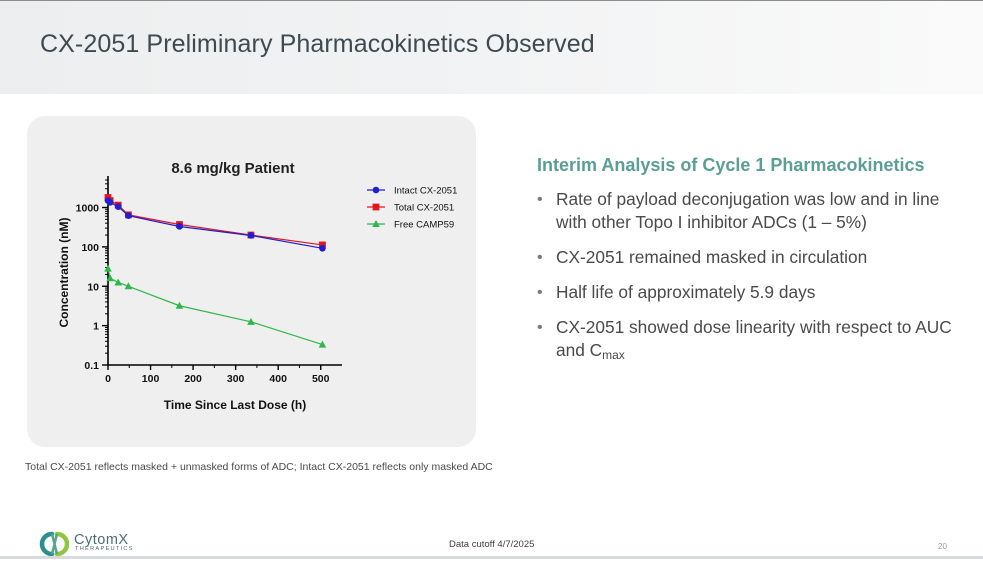 The height and width of the screenshot is (562, 983). Describe the element at coordinates (686, 292) in the screenshot. I see `bullet-text: Half life of approximately 5.9 days` at that location.